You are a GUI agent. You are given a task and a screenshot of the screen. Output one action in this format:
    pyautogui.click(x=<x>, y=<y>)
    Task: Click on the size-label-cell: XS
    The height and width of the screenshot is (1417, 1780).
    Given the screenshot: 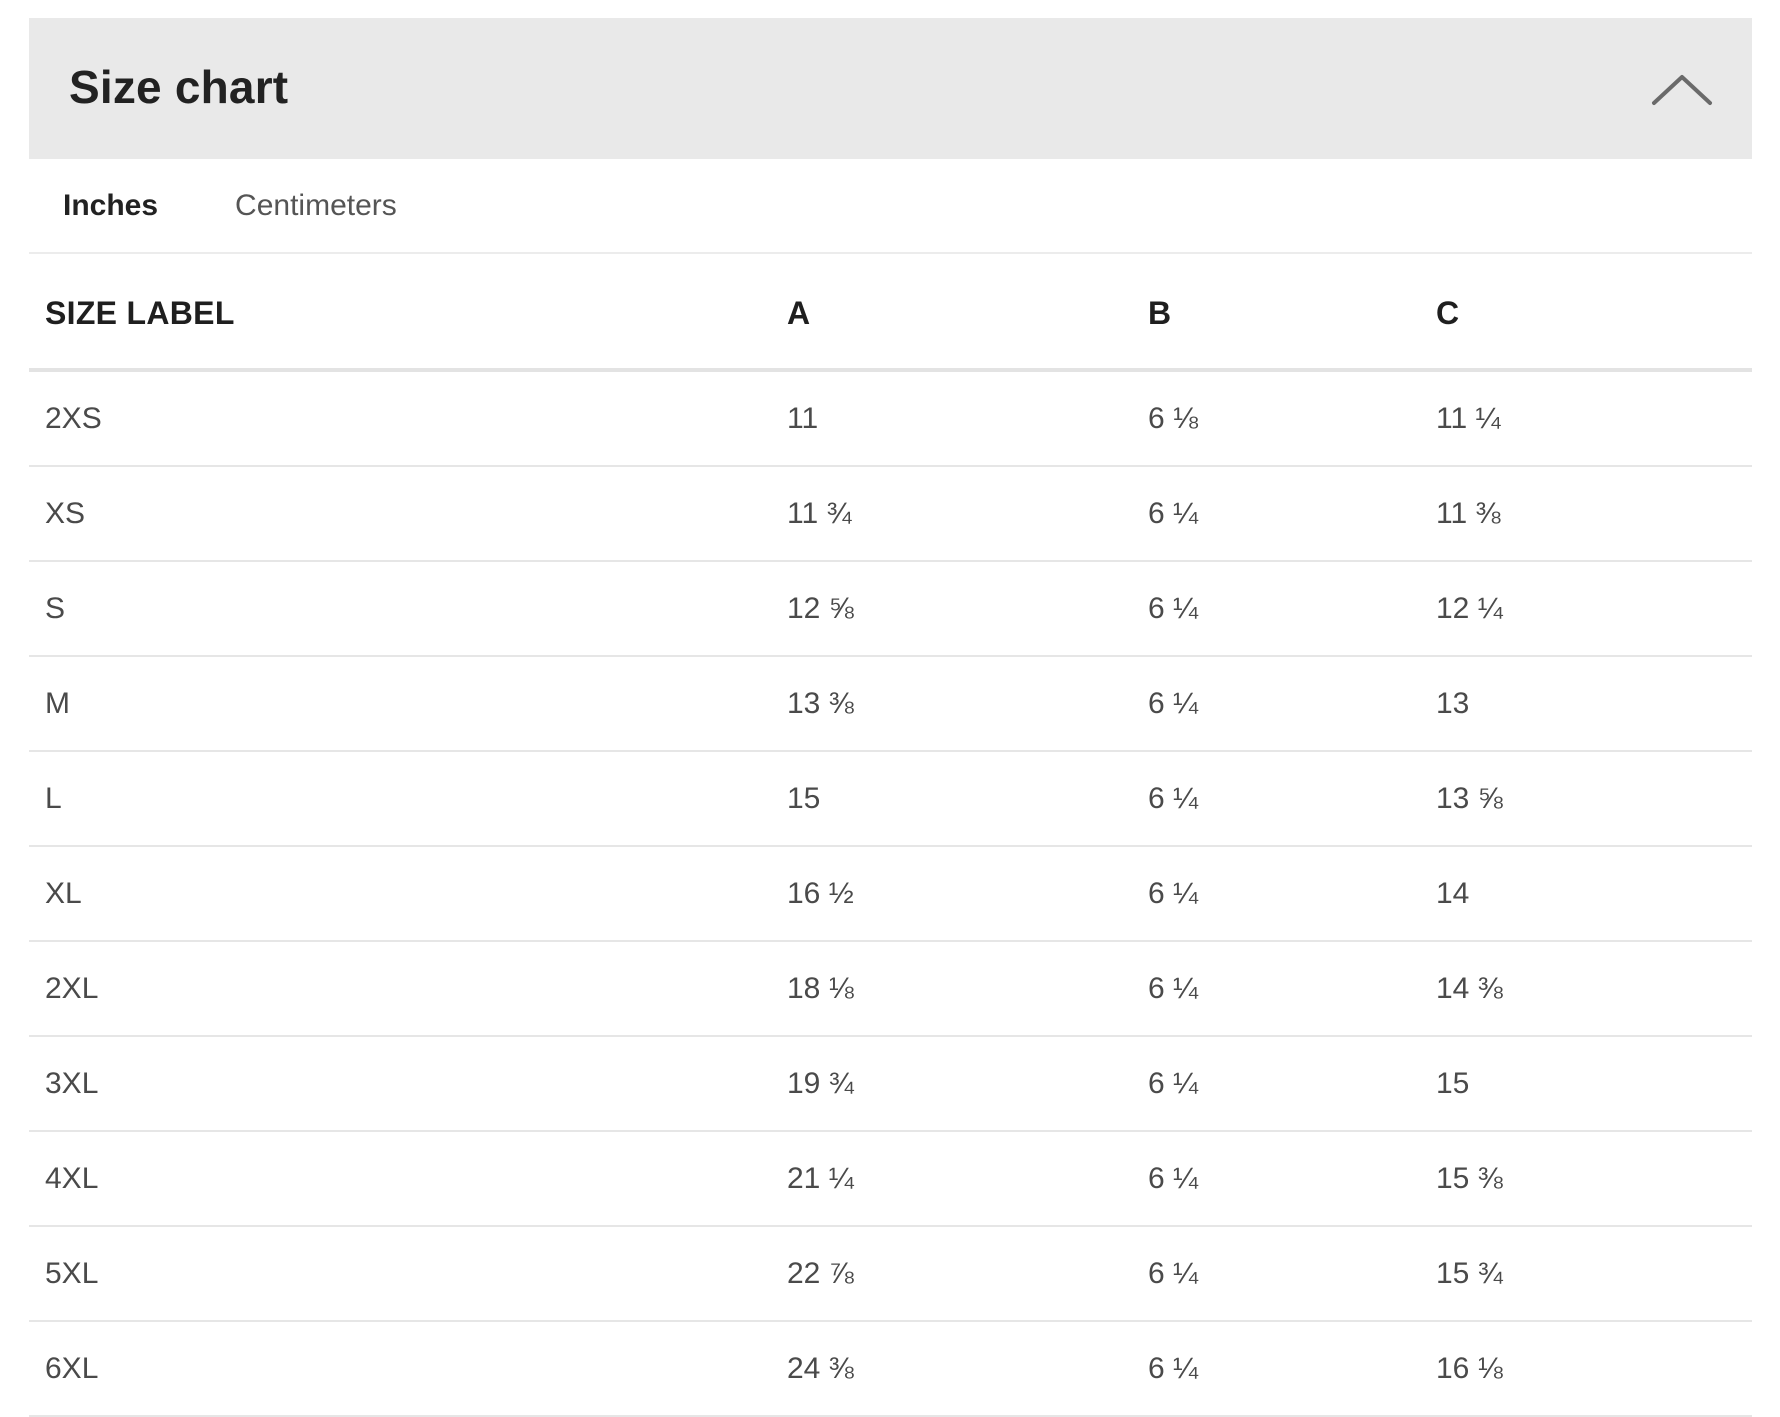 What is the action you would take?
    pyautogui.click(x=400, y=514)
    